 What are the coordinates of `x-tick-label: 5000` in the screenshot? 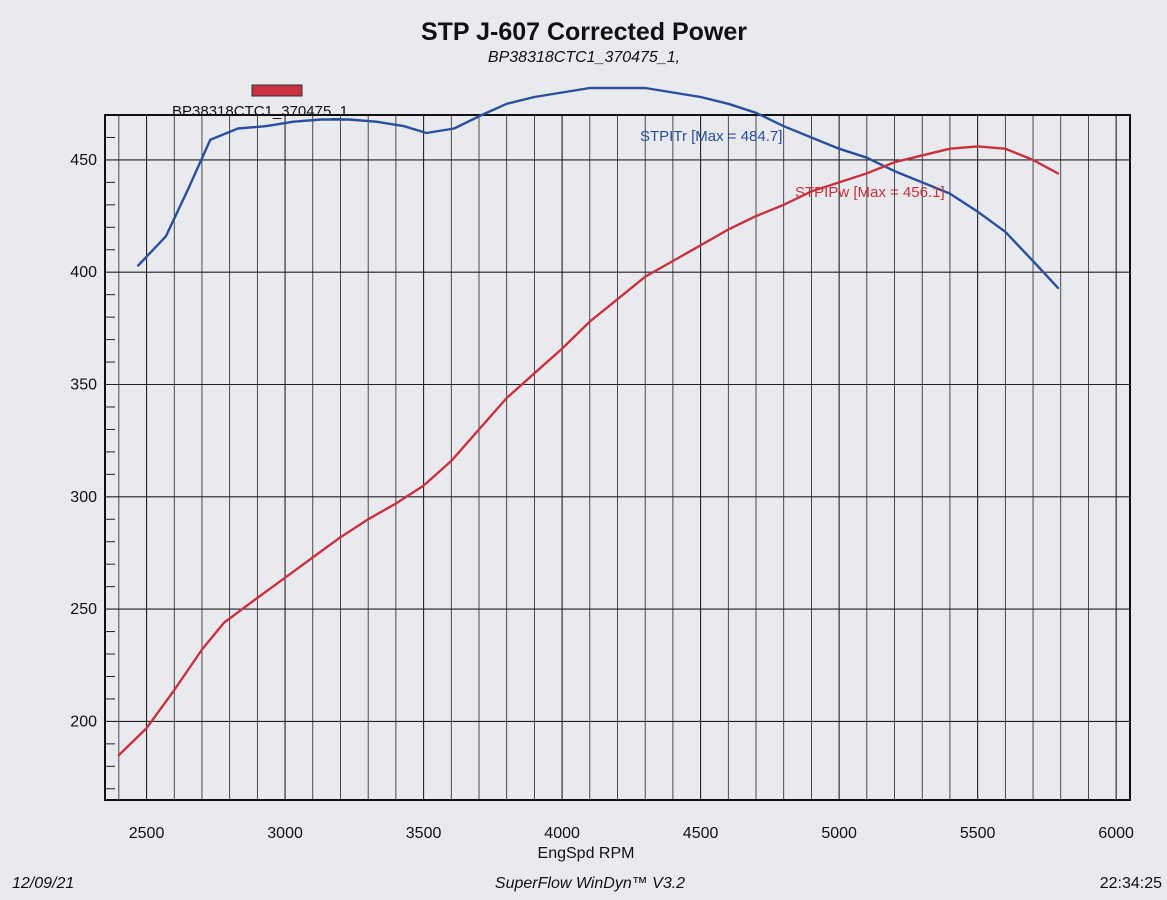 It's located at (839, 833).